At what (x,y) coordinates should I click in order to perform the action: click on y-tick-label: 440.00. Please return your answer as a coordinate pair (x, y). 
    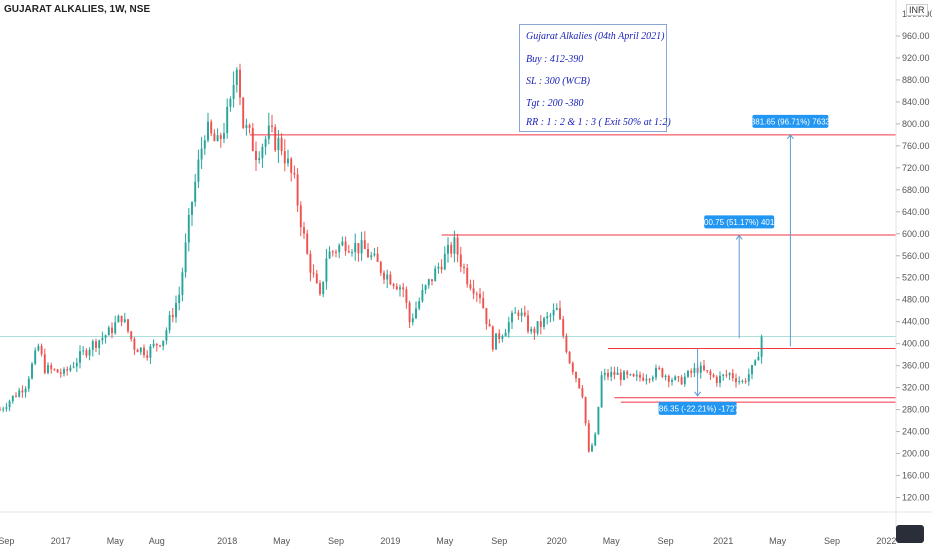
    Looking at the image, I should click on (916, 322).